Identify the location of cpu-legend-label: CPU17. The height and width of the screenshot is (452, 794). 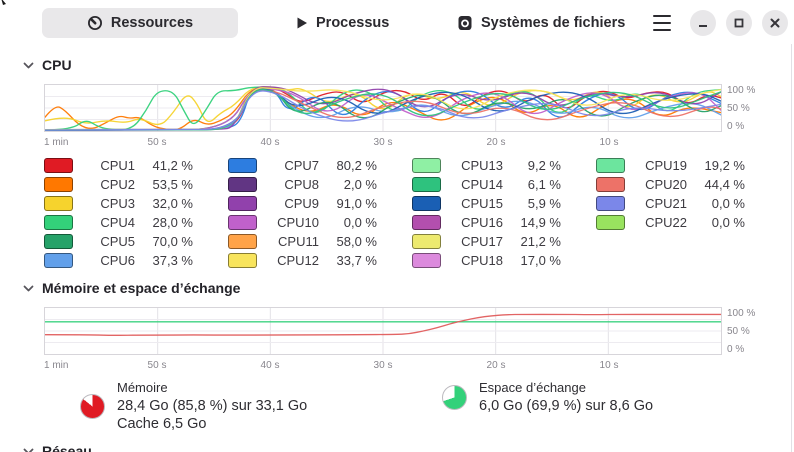
(482, 241).